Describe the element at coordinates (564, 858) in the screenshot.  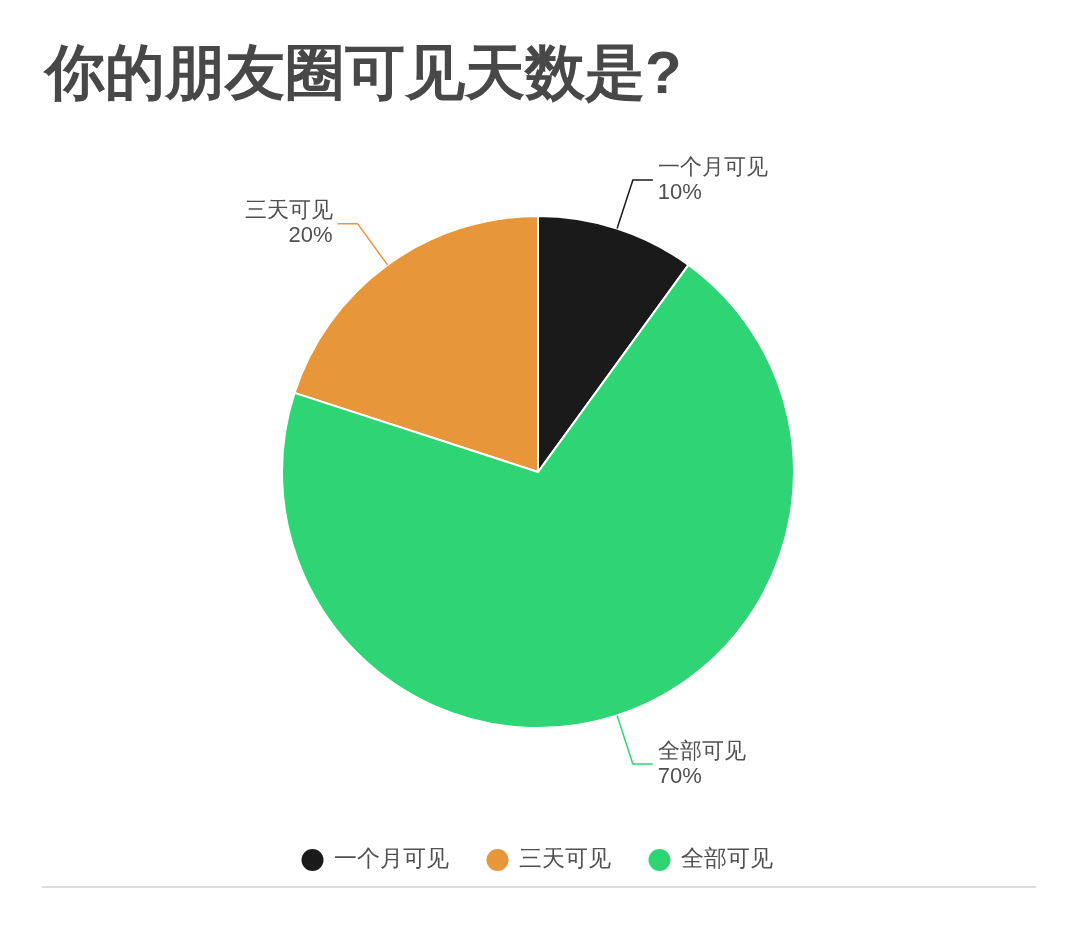
I see `legend-label: 三天可见` at that location.